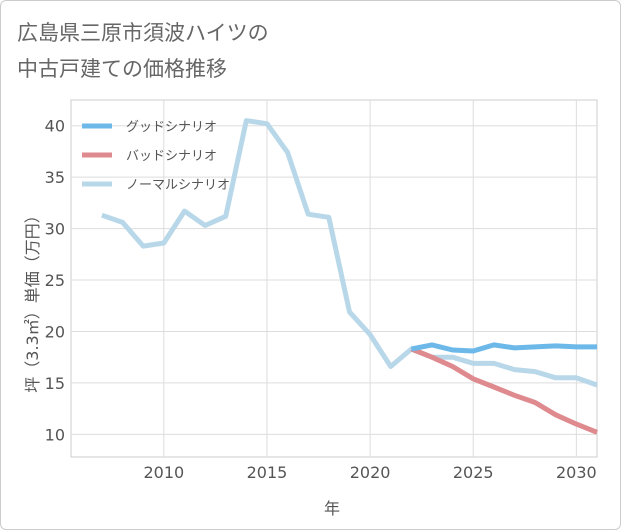 The image size is (621, 530). I want to click on y-tick-label: 35, so click(55, 177).